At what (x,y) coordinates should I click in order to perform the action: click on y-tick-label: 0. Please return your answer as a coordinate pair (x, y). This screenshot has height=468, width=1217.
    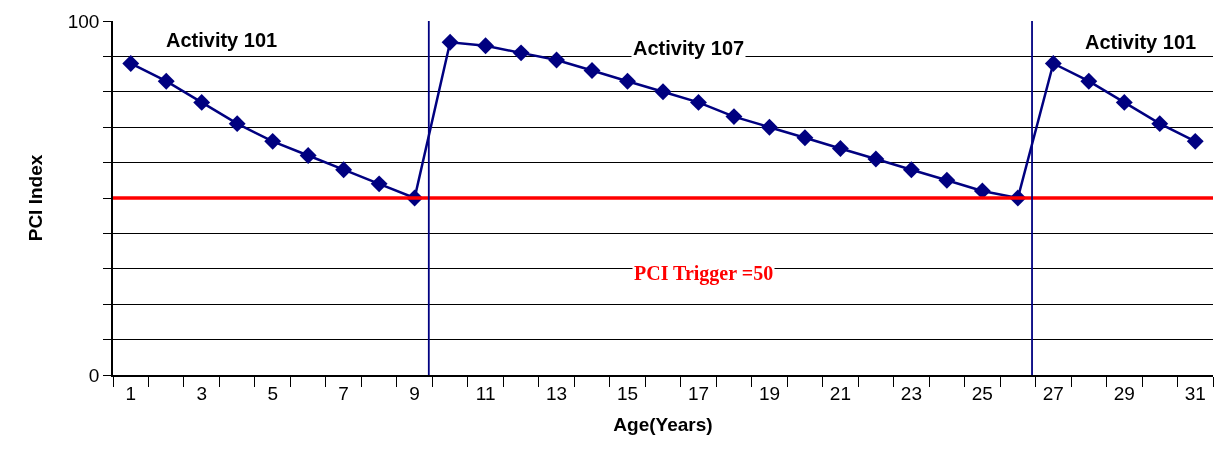
    Looking at the image, I should click on (94, 375).